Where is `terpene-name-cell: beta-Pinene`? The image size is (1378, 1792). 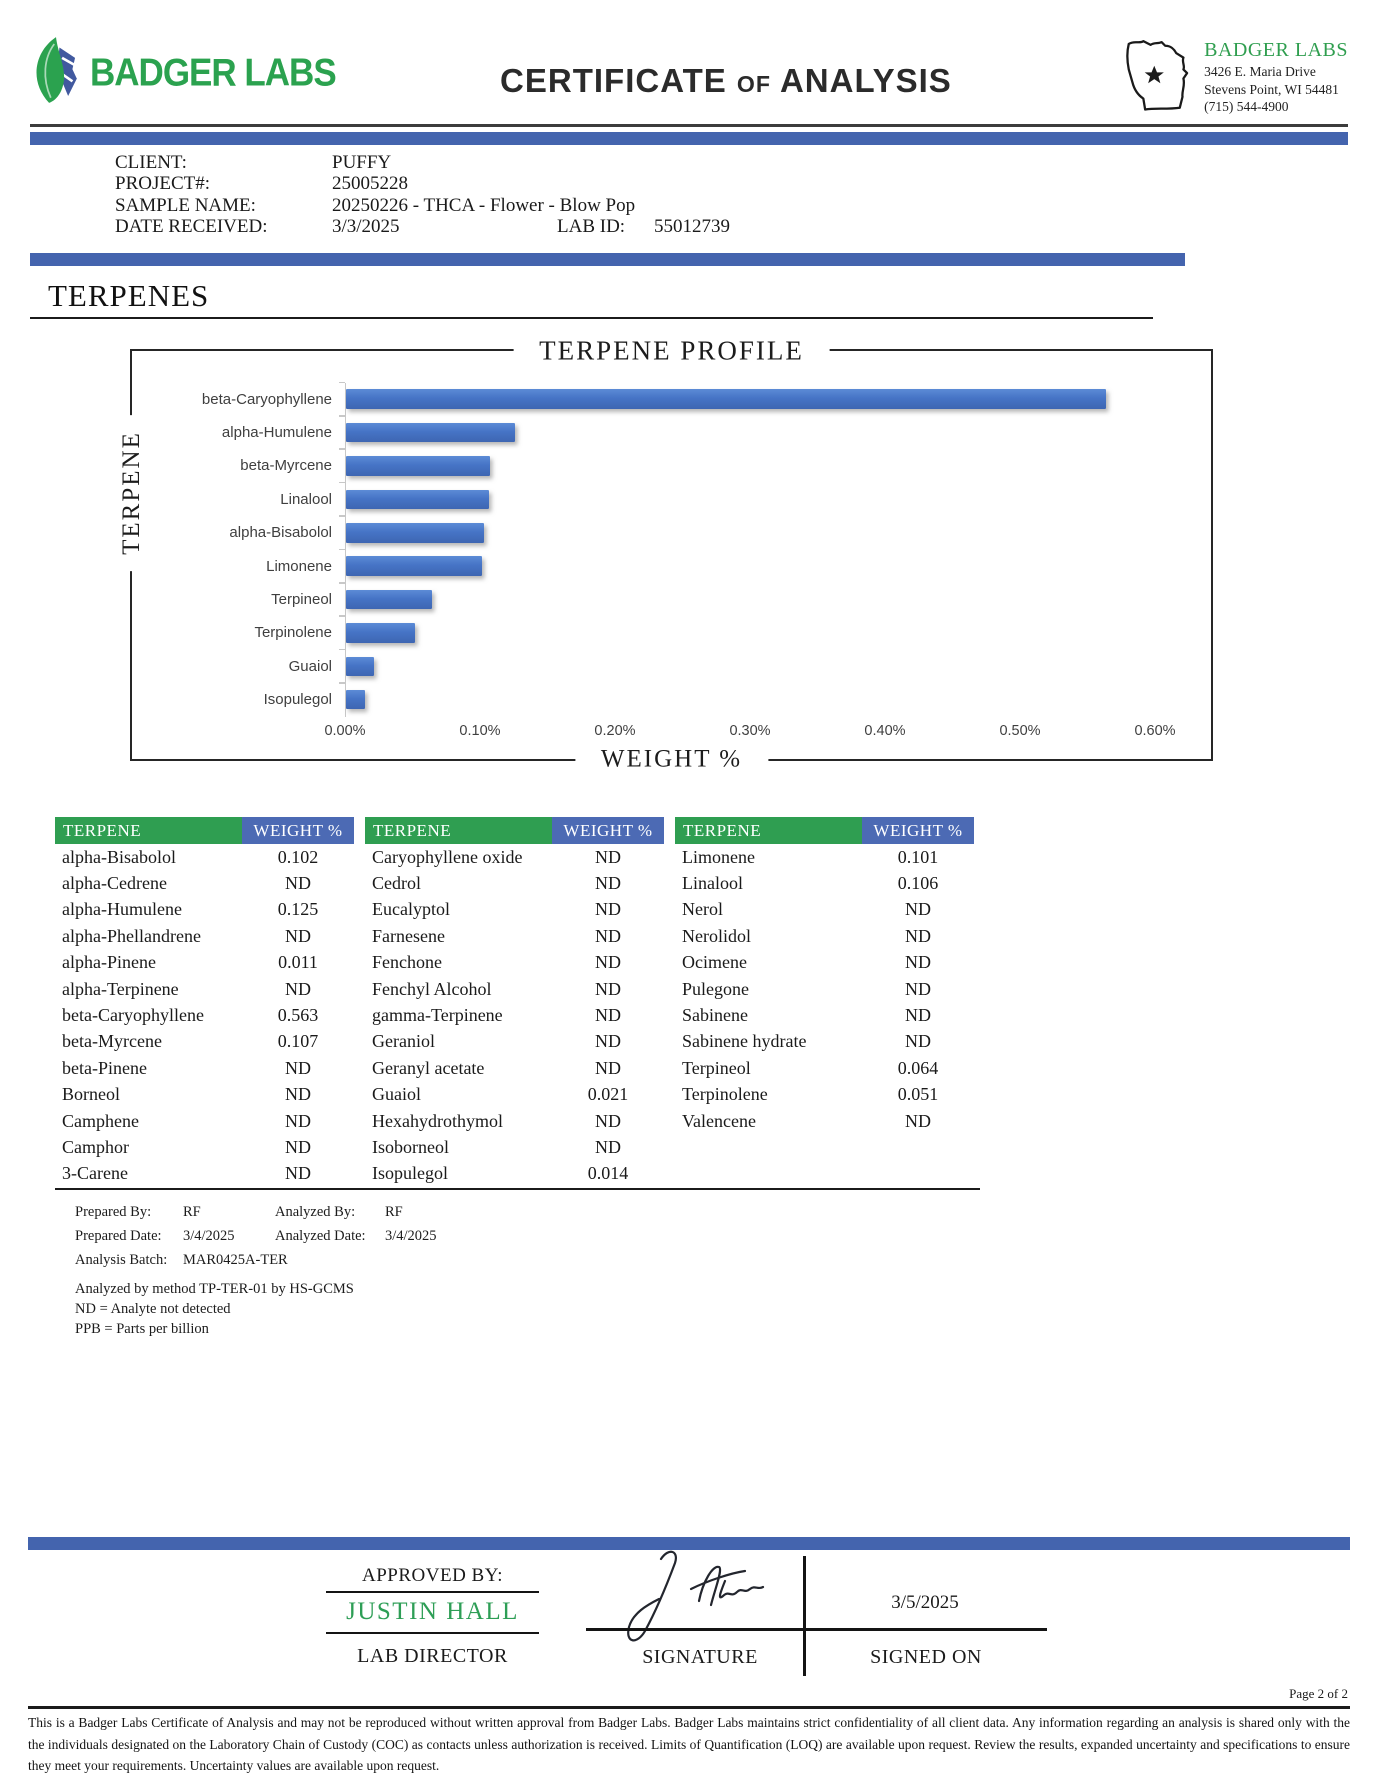 terpene-name-cell: beta-Pinene is located at coordinates (104, 1067).